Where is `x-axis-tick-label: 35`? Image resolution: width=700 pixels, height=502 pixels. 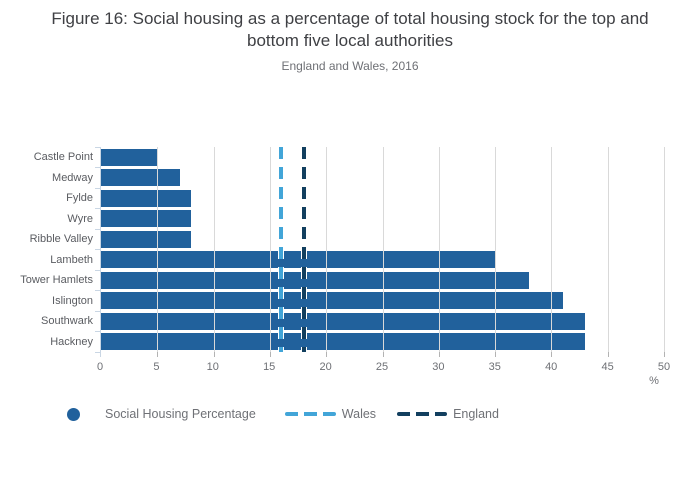
x-axis-tick-label: 35 is located at coordinates (494, 367).